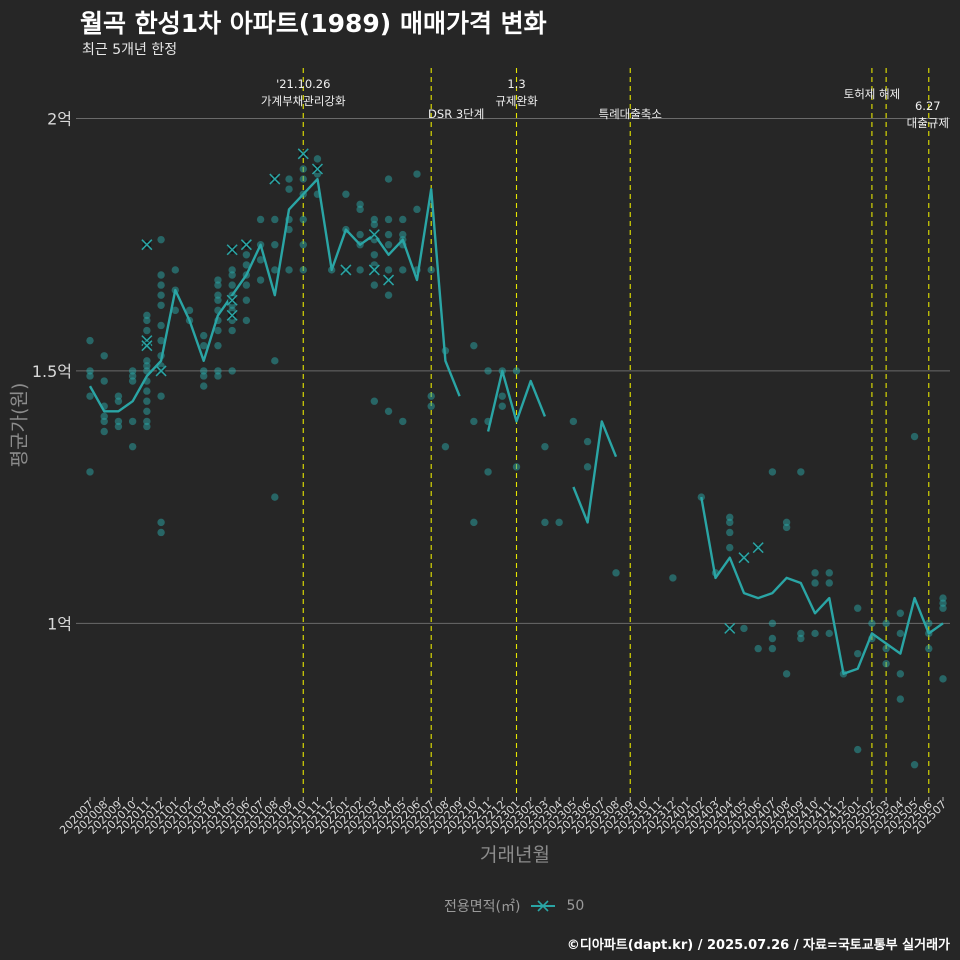 The height and width of the screenshot is (960, 960). What do you see at coordinates (130, 50) in the screenshot?
I see `chart-subtitle: 최근 5개년 한정` at bounding box center [130, 50].